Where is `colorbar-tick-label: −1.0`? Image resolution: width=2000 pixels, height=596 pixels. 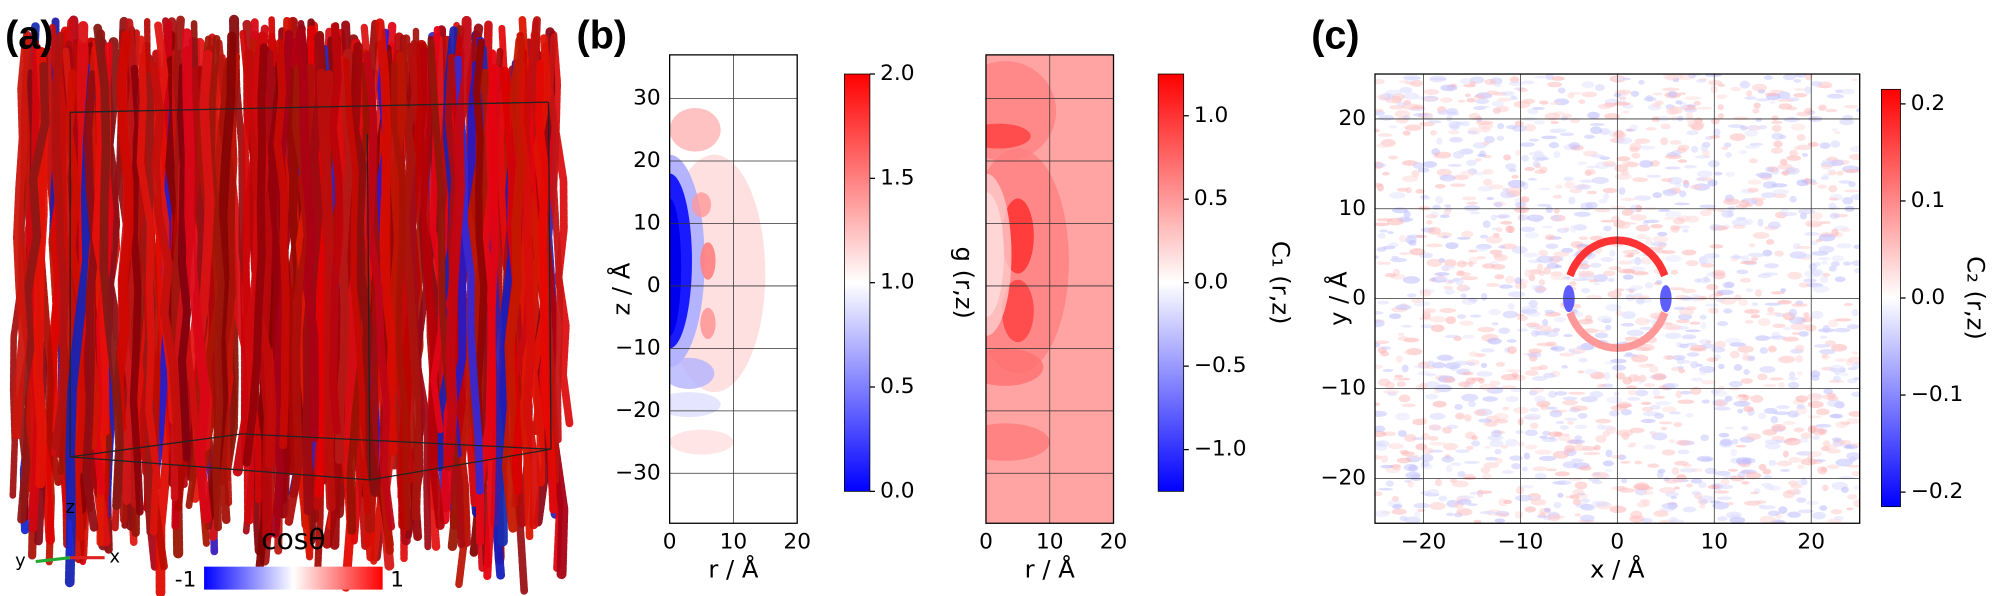
colorbar-tick-label: −1.0 is located at coordinates (1220, 449).